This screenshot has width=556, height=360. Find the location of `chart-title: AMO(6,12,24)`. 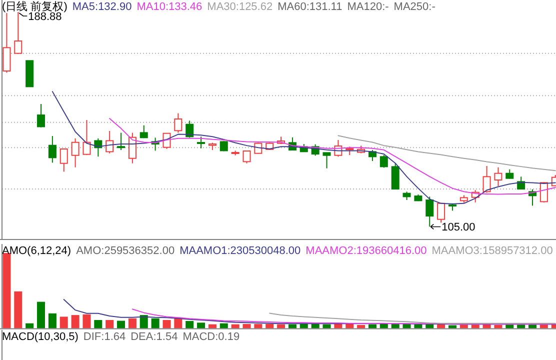

chart-title: AMO(6,12,24) is located at coordinates (37, 251).